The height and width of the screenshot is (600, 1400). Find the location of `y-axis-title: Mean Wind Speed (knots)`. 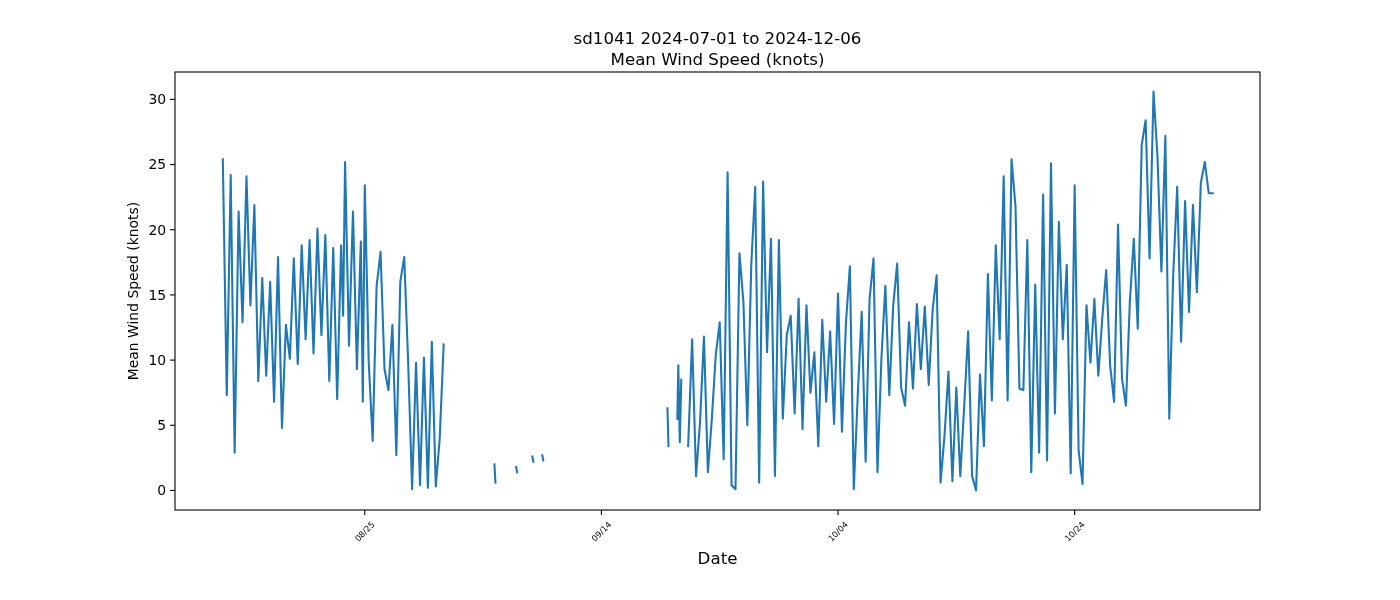

y-axis-title: Mean Wind Speed (knots) is located at coordinates (133, 291).